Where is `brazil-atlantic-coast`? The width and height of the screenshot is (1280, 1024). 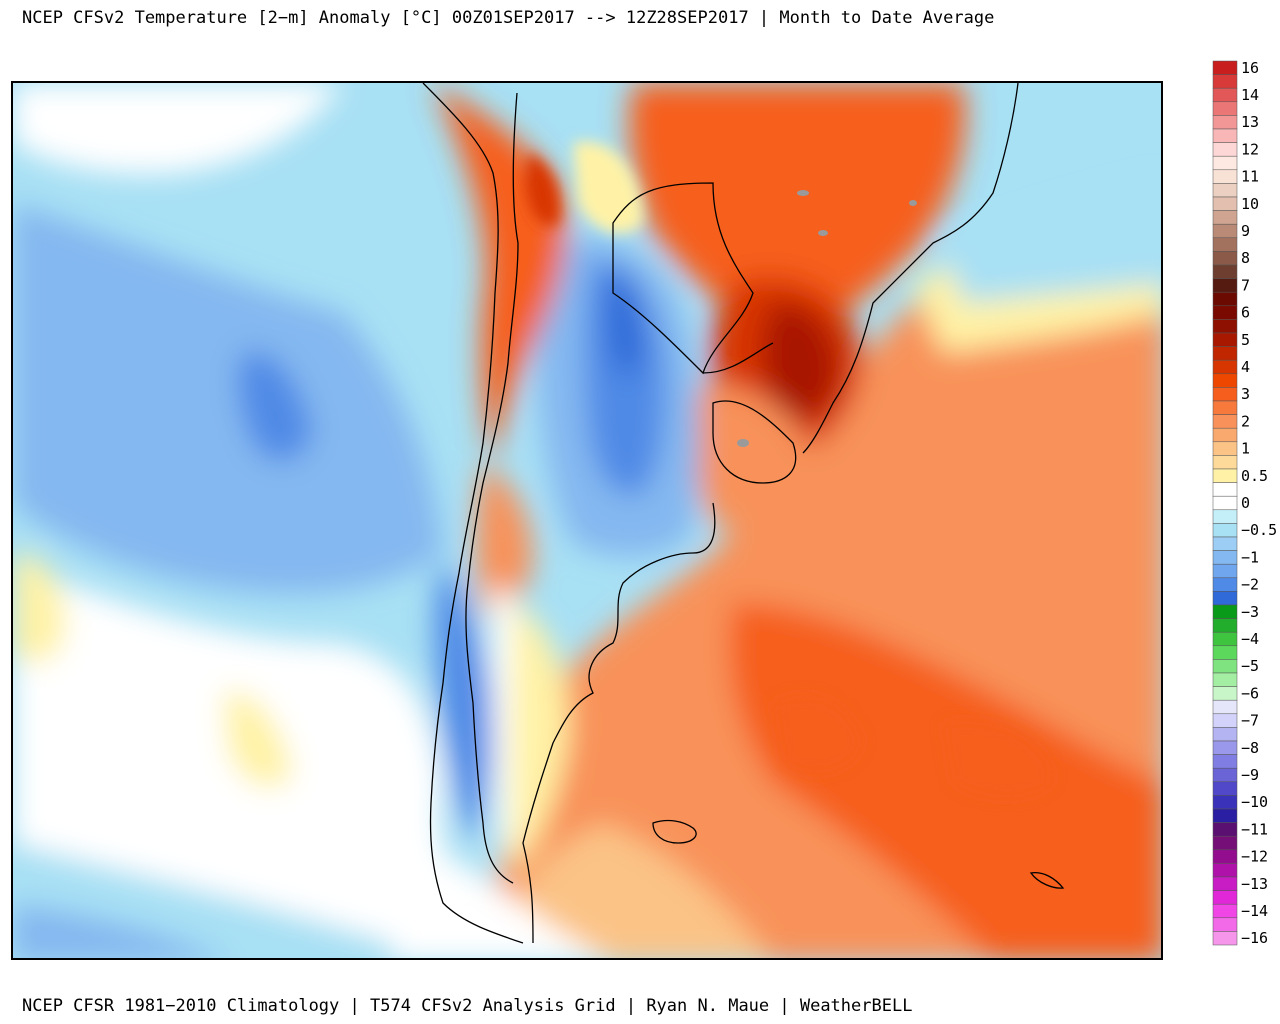 brazil-atlantic-coast is located at coordinates (910, 268).